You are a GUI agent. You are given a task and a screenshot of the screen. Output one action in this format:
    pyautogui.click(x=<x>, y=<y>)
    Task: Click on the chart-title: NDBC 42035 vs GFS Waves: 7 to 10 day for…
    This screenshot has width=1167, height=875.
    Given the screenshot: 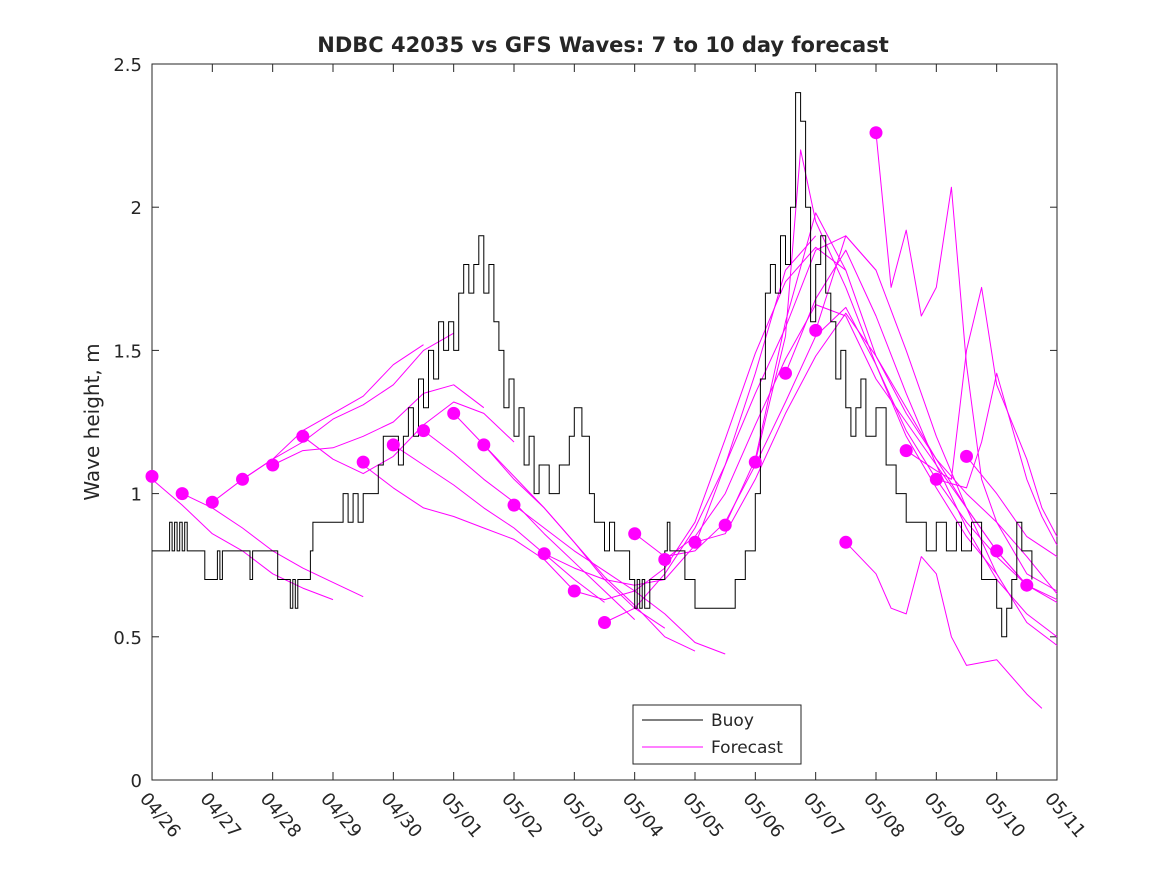 What is the action you would take?
    pyautogui.click(x=602, y=45)
    